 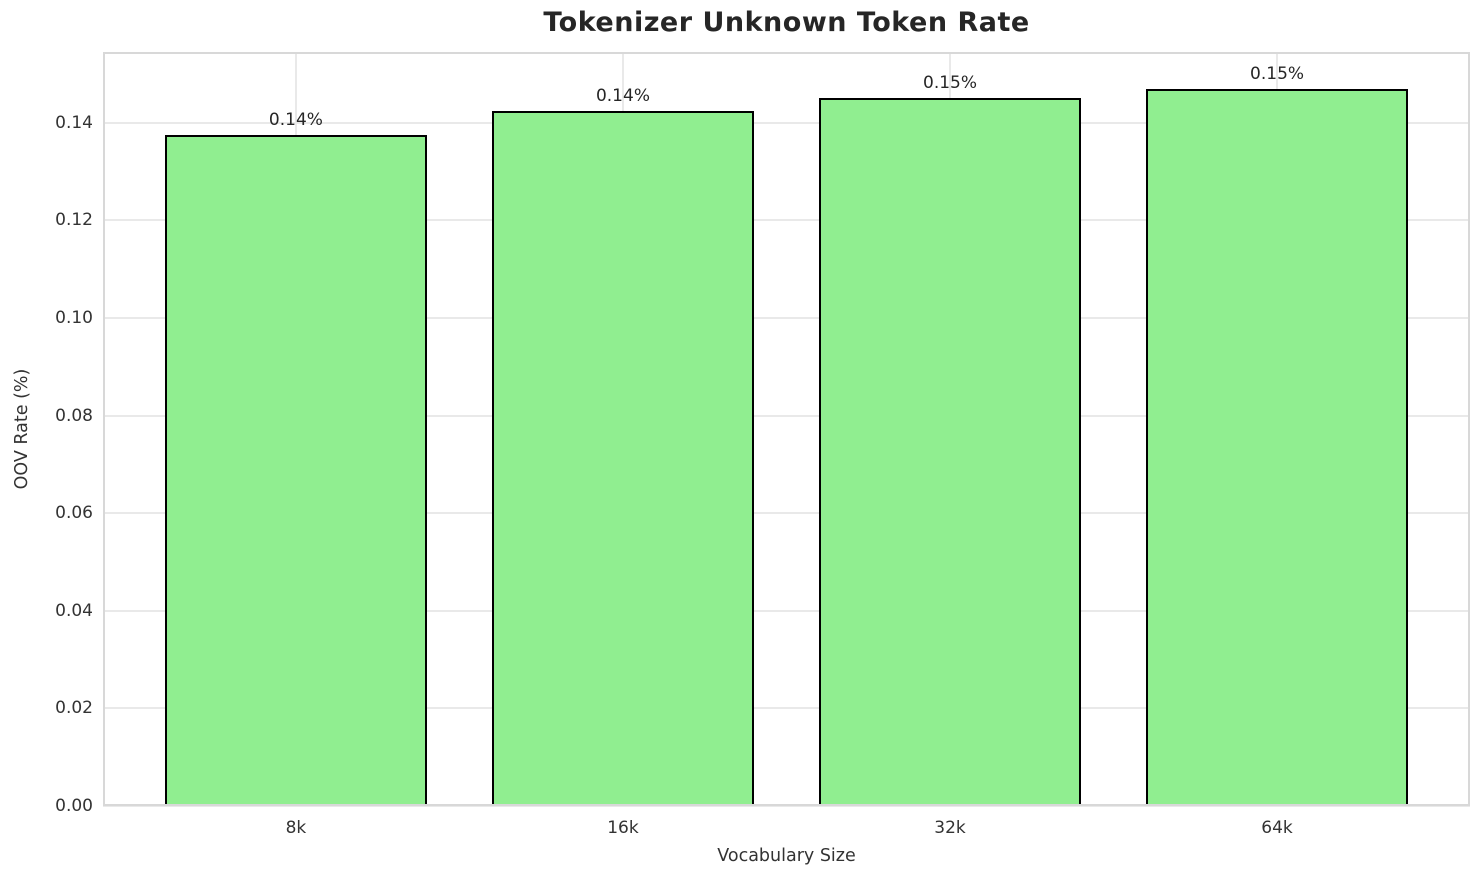 What do you see at coordinates (46, 434) in the screenshot?
I see `y-axis-ticks: 0.00 0.02 0.04 0.06 0.08 0.10 0.12 0.14` at bounding box center [46, 434].